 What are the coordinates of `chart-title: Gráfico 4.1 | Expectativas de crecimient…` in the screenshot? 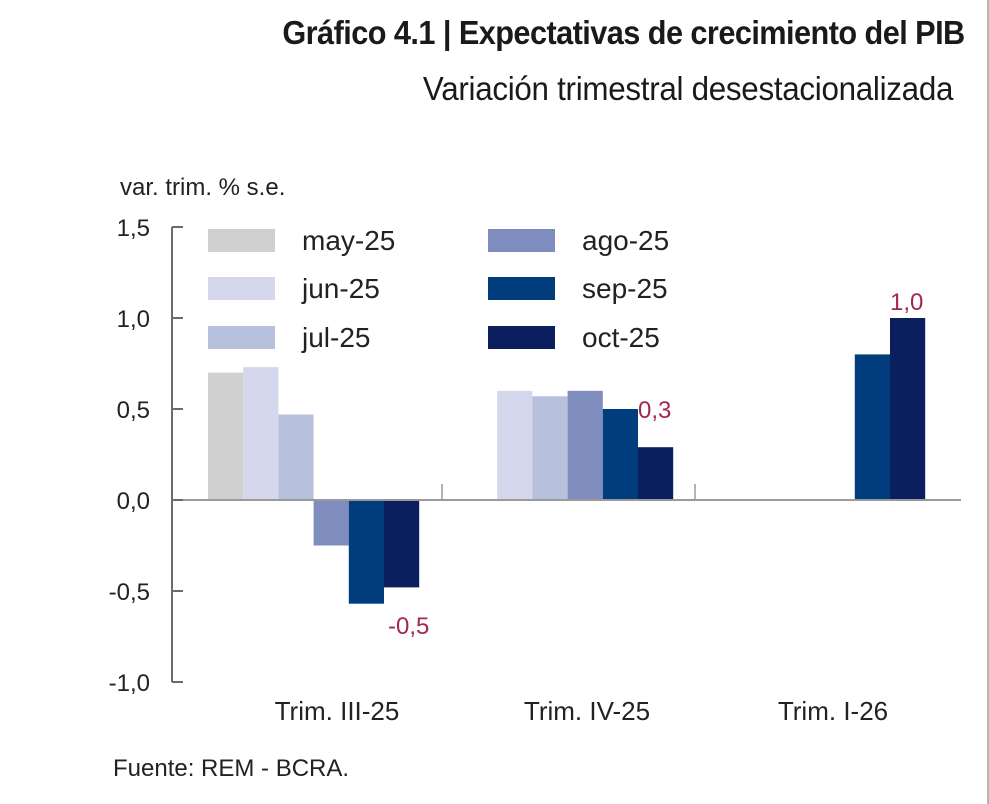 It's located at (624, 32).